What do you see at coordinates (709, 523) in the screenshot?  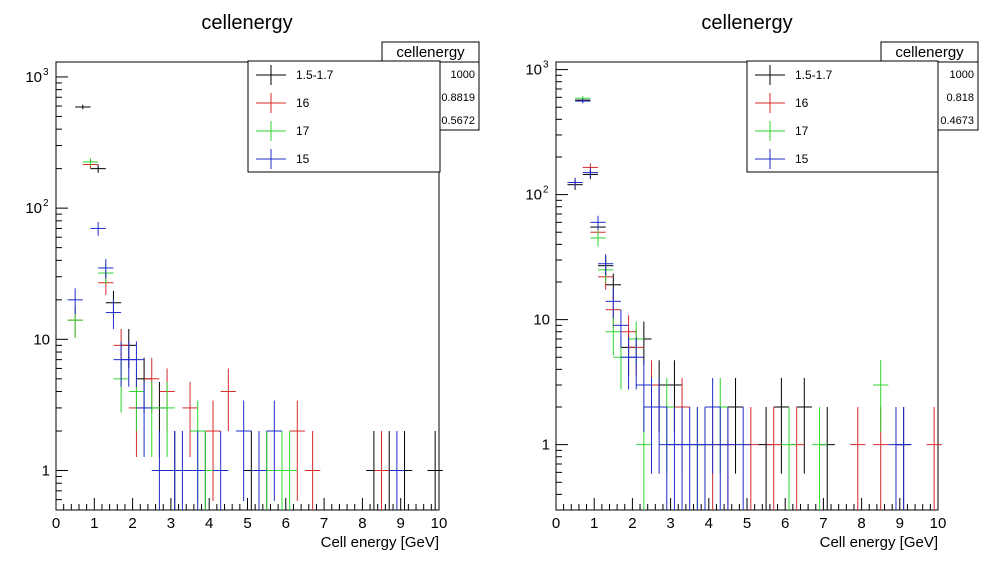 I see `x-tick-label: 4` at bounding box center [709, 523].